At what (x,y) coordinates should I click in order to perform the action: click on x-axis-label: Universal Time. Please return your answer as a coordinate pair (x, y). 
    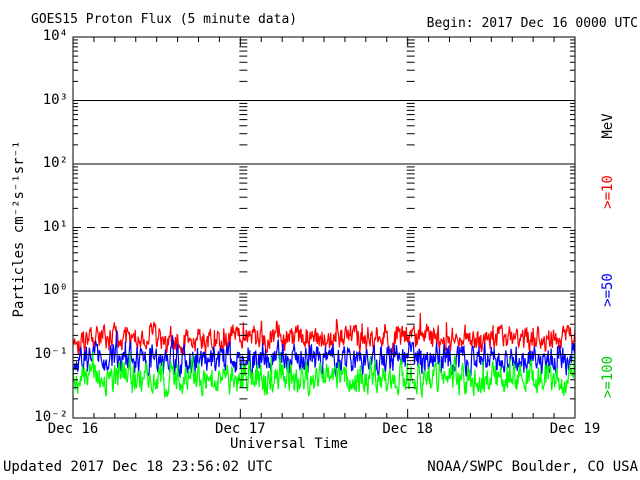
    Looking at the image, I should click on (289, 444).